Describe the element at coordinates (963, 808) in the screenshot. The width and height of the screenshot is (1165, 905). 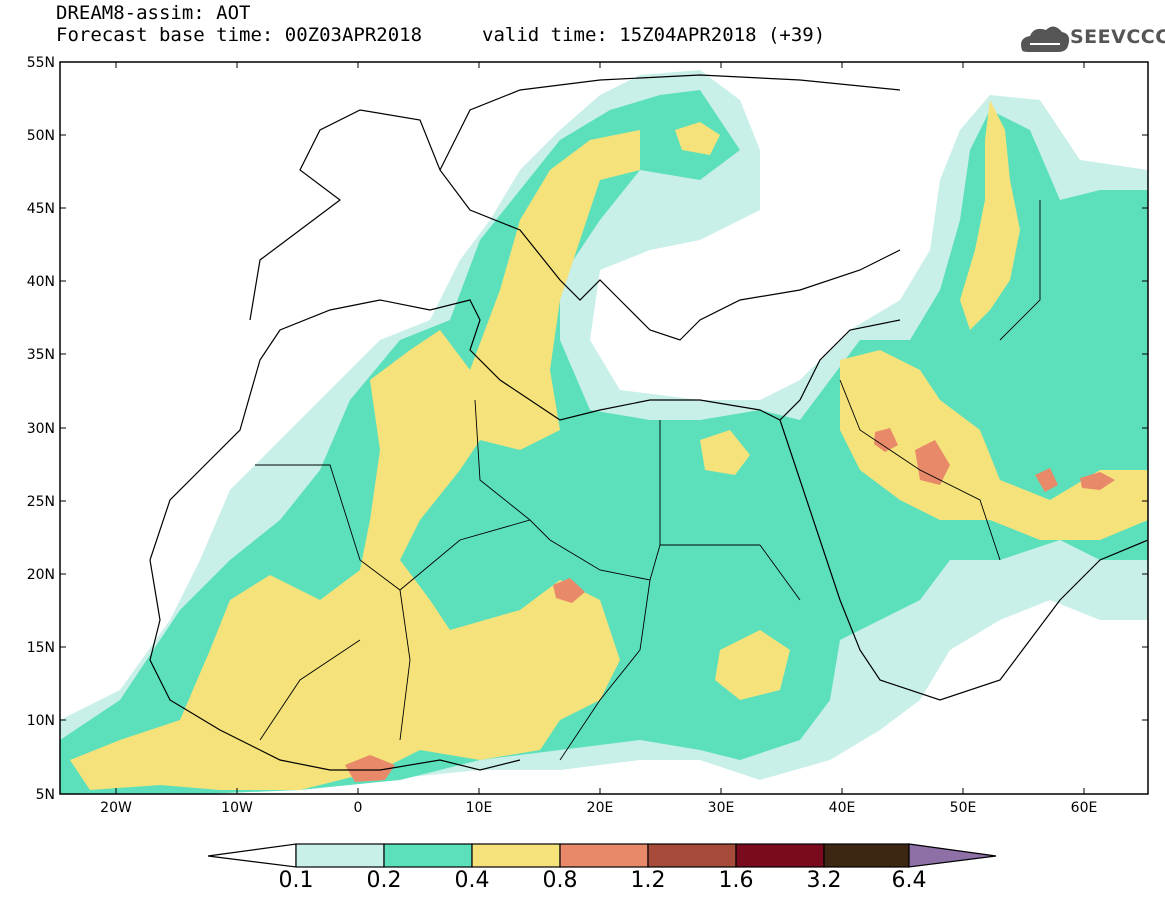
I see `lon-label: 50E` at that location.